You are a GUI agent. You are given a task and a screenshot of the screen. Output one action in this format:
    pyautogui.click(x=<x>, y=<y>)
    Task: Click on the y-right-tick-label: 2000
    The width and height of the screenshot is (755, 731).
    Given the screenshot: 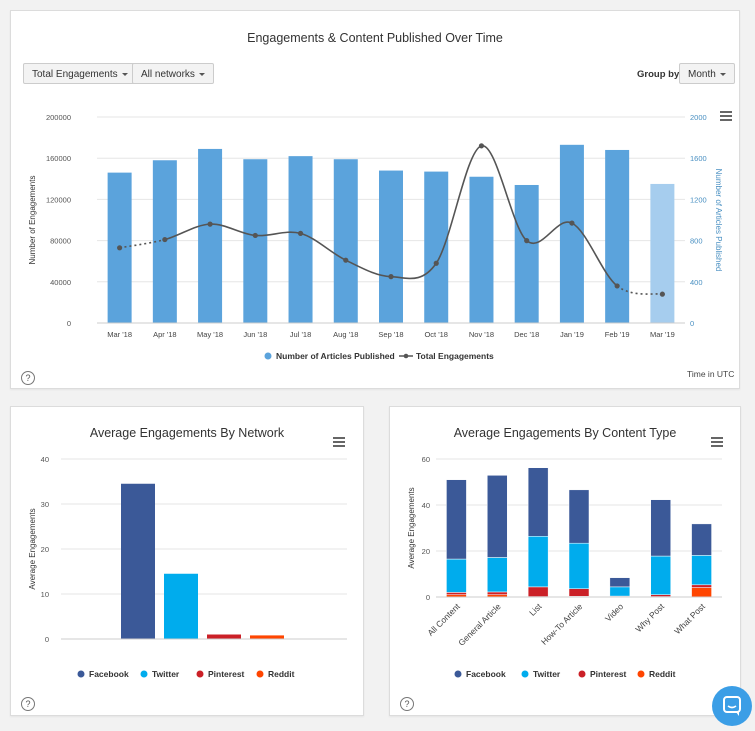 What is the action you would take?
    pyautogui.click(x=698, y=117)
    